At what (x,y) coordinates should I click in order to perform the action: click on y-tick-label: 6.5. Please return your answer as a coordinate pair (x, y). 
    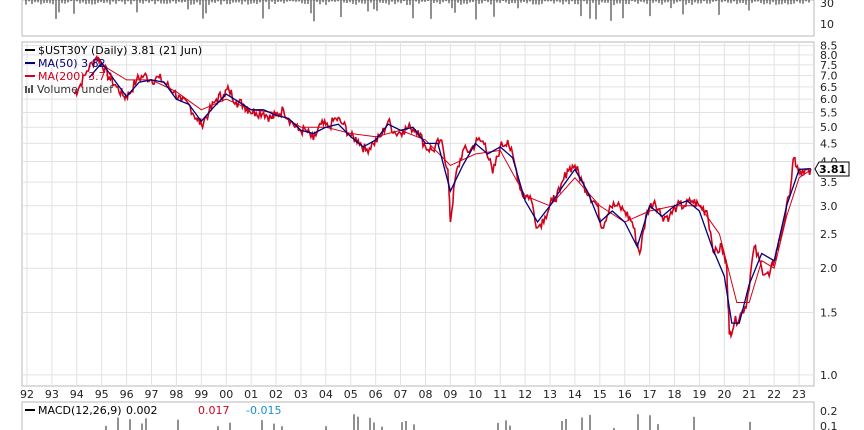
    Looking at the image, I should click on (829, 87).